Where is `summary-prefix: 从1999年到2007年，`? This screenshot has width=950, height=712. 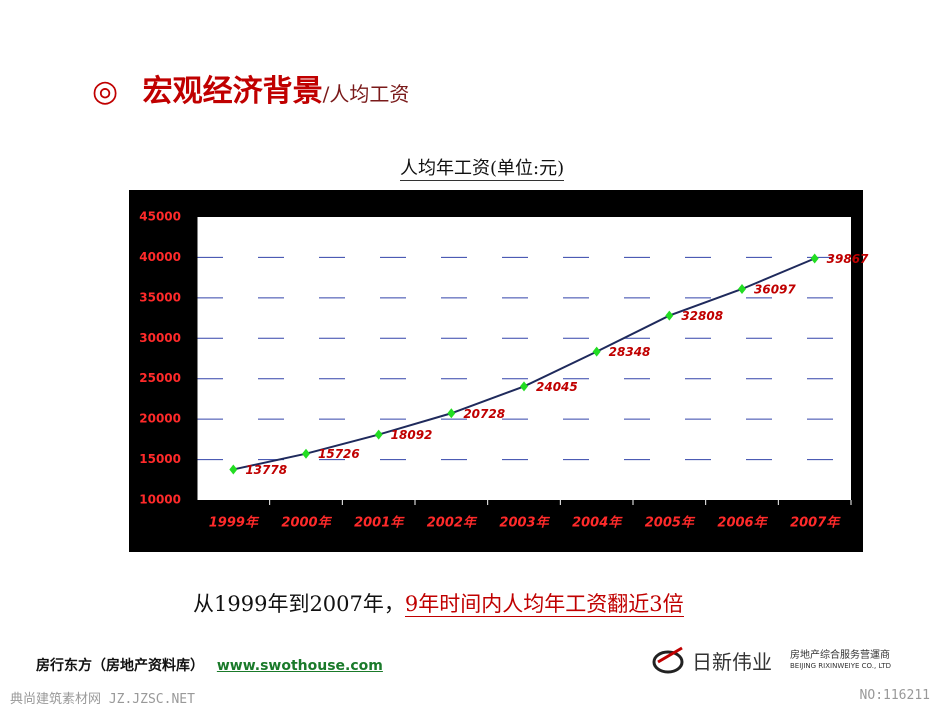 summary-prefix: 从1999年到2007年， is located at coordinates (299, 604).